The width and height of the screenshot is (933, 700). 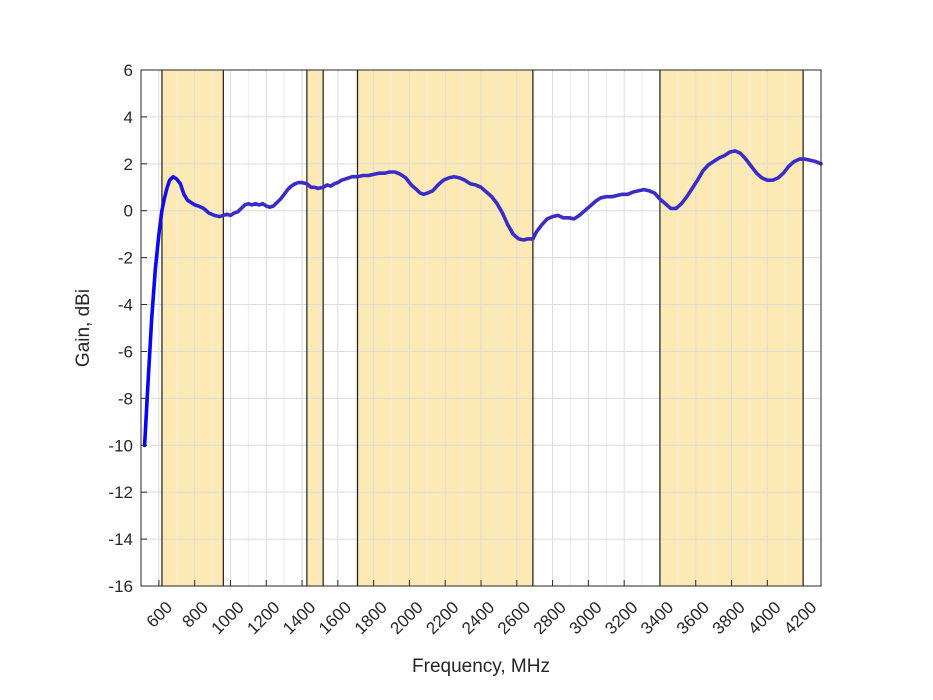 What do you see at coordinates (120, 539) in the screenshot?
I see `y-tick-label: -14` at bounding box center [120, 539].